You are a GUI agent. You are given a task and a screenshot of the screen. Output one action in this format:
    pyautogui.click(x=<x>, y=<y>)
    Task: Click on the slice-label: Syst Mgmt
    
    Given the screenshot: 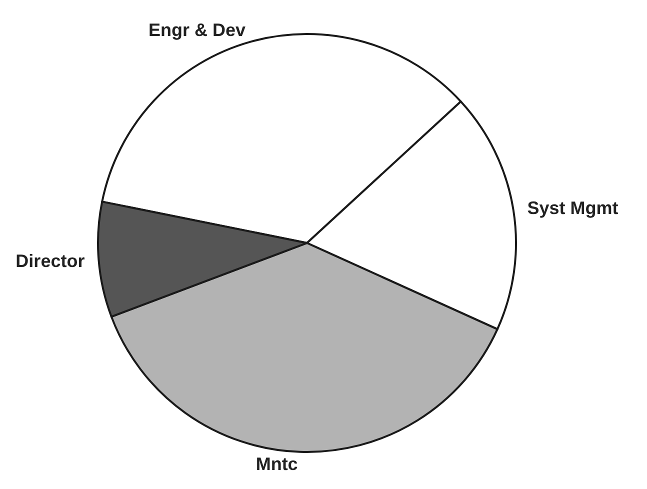 What is the action you would take?
    pyautogui.click(x=572, y=208)
    